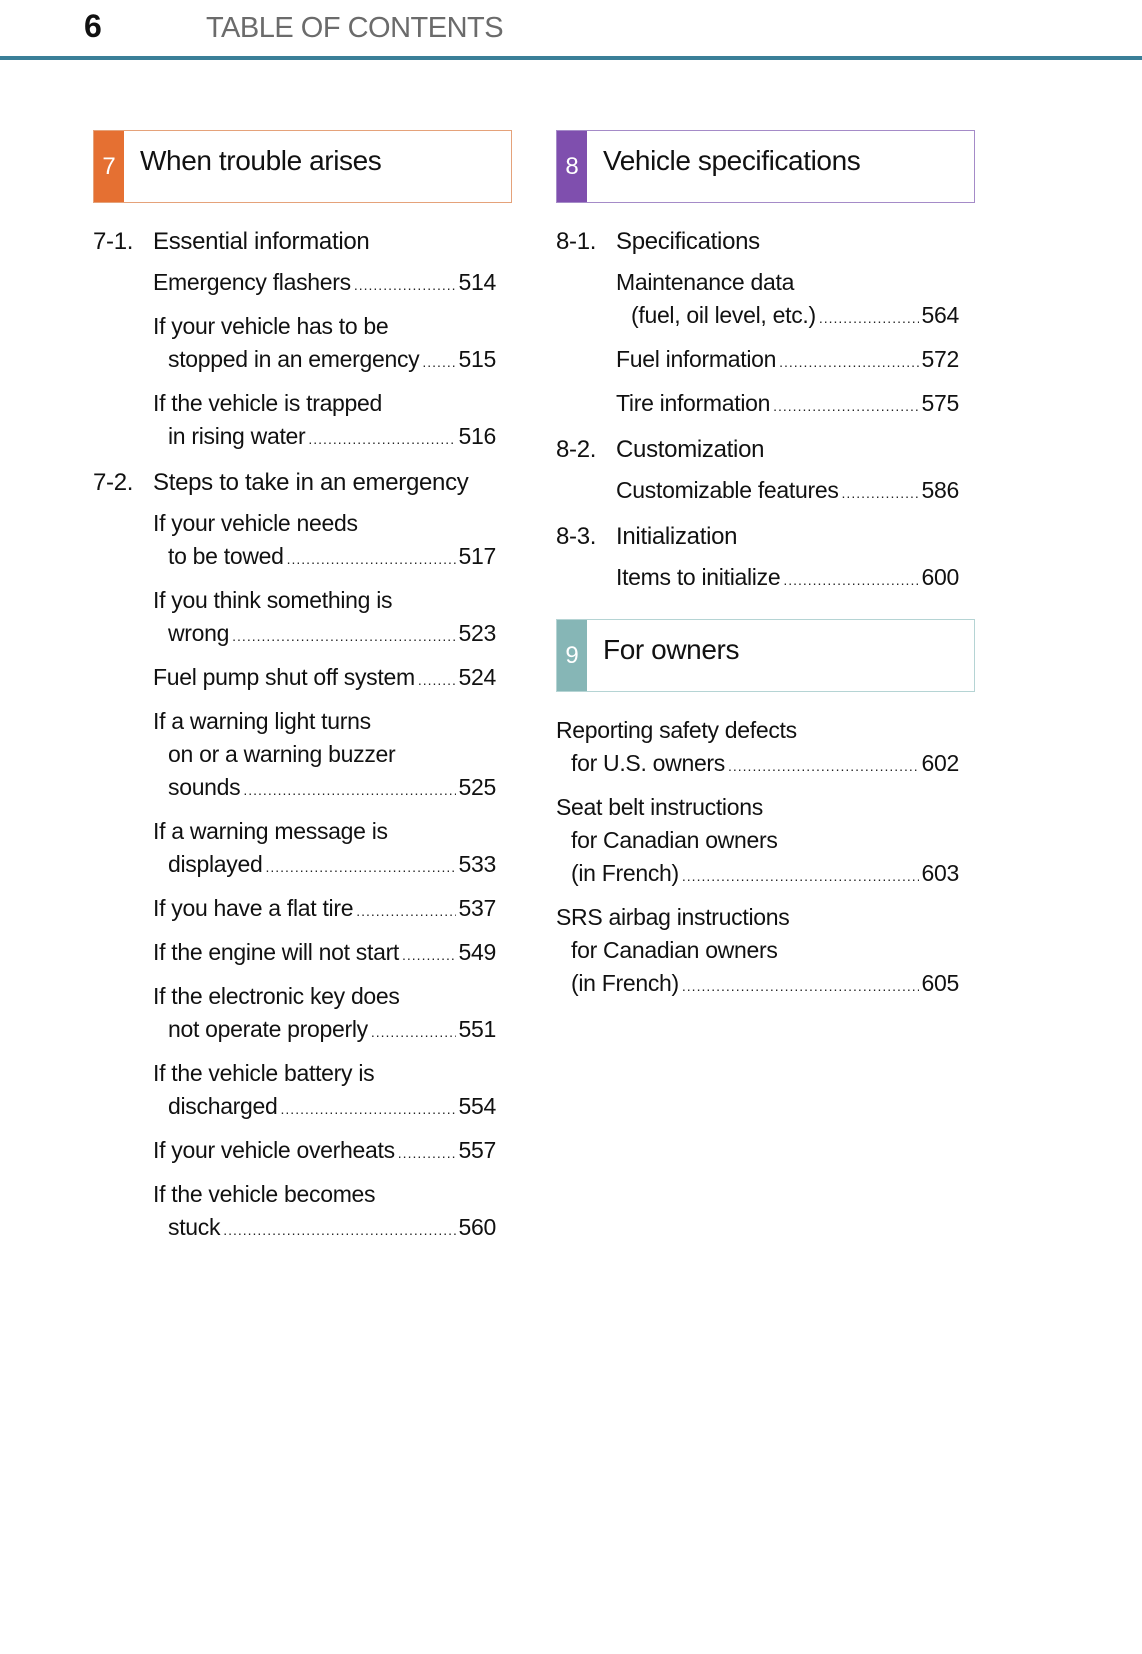  I want to click on page-ref: 572, so click(940, 359).